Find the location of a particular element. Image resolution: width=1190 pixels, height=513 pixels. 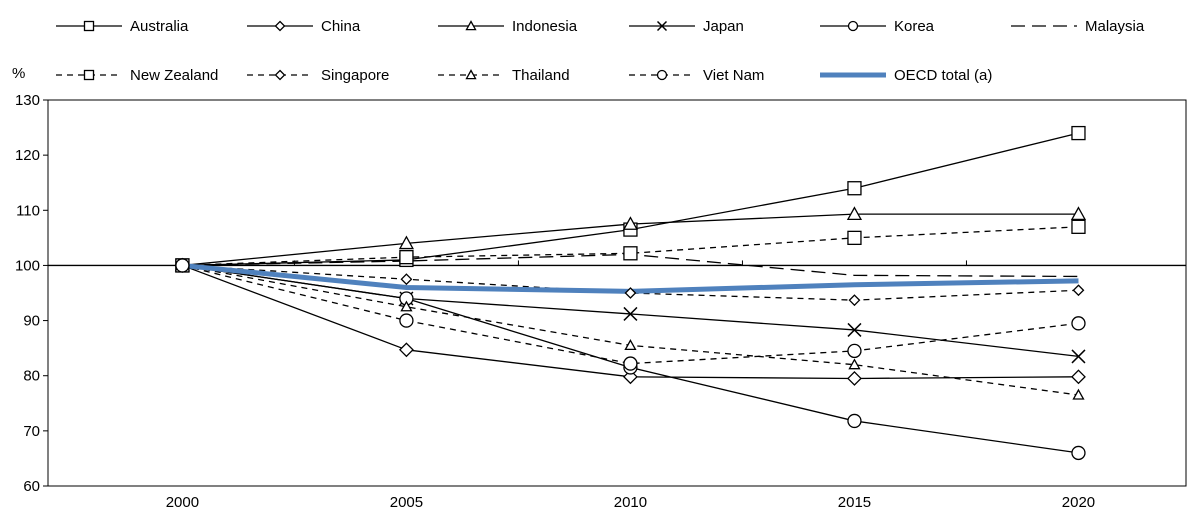

x-tick-label: 2015 is located at coordinates (854, 502).